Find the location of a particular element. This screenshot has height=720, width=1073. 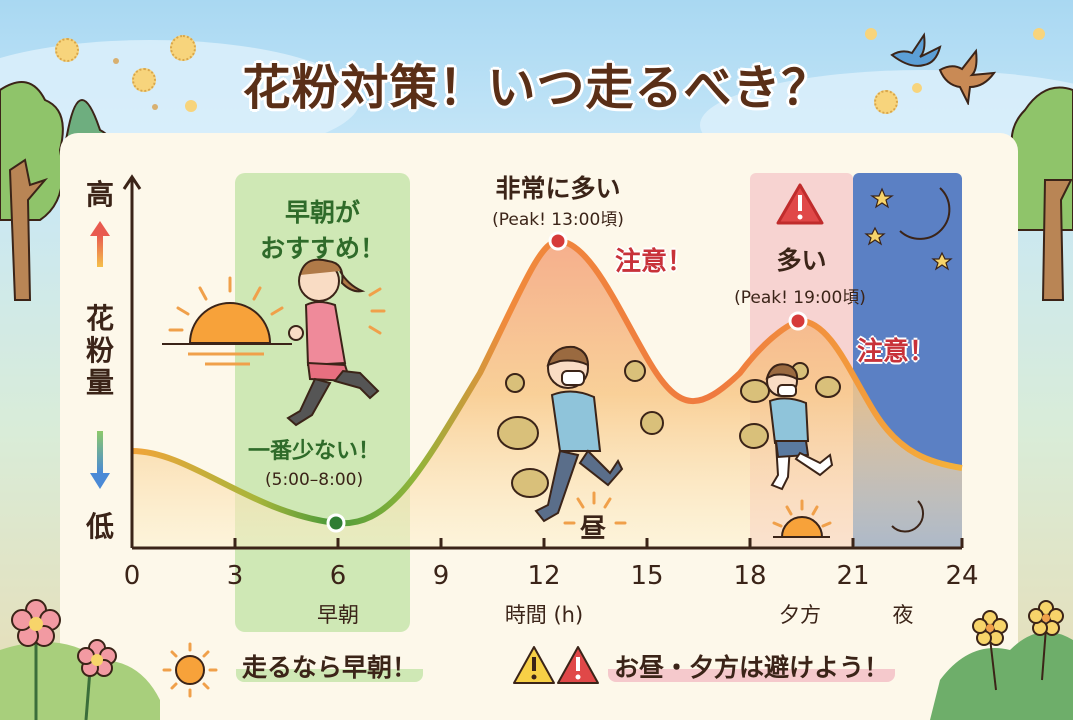

sun-icon is located at coordinates (190, 670).